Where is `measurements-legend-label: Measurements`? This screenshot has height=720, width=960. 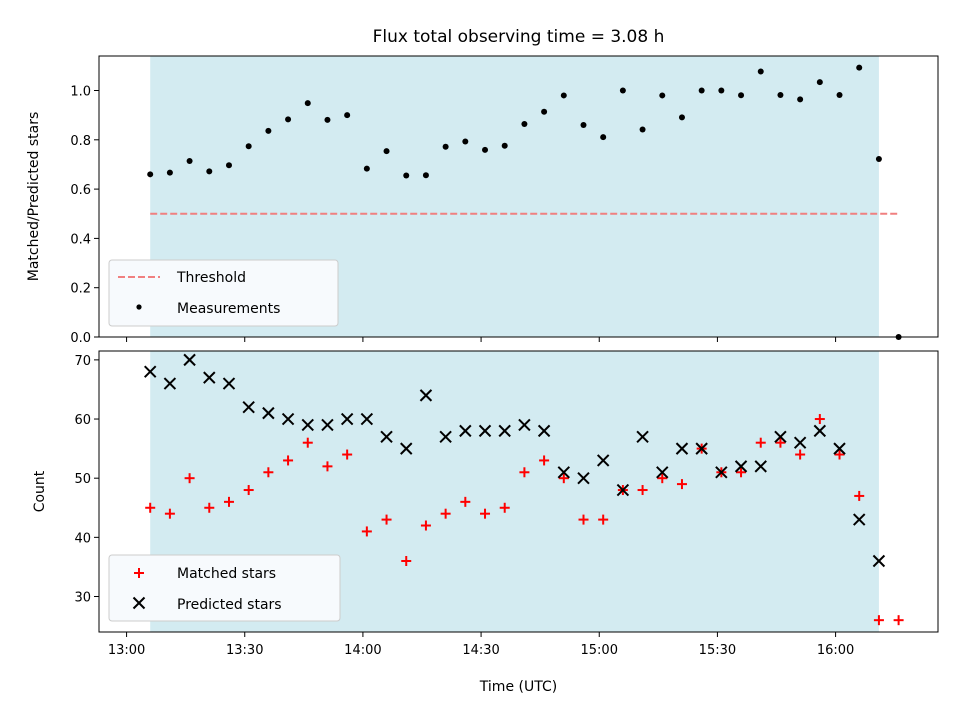 measurements-legend-label: Measurements is located at coordinates (228, 309).